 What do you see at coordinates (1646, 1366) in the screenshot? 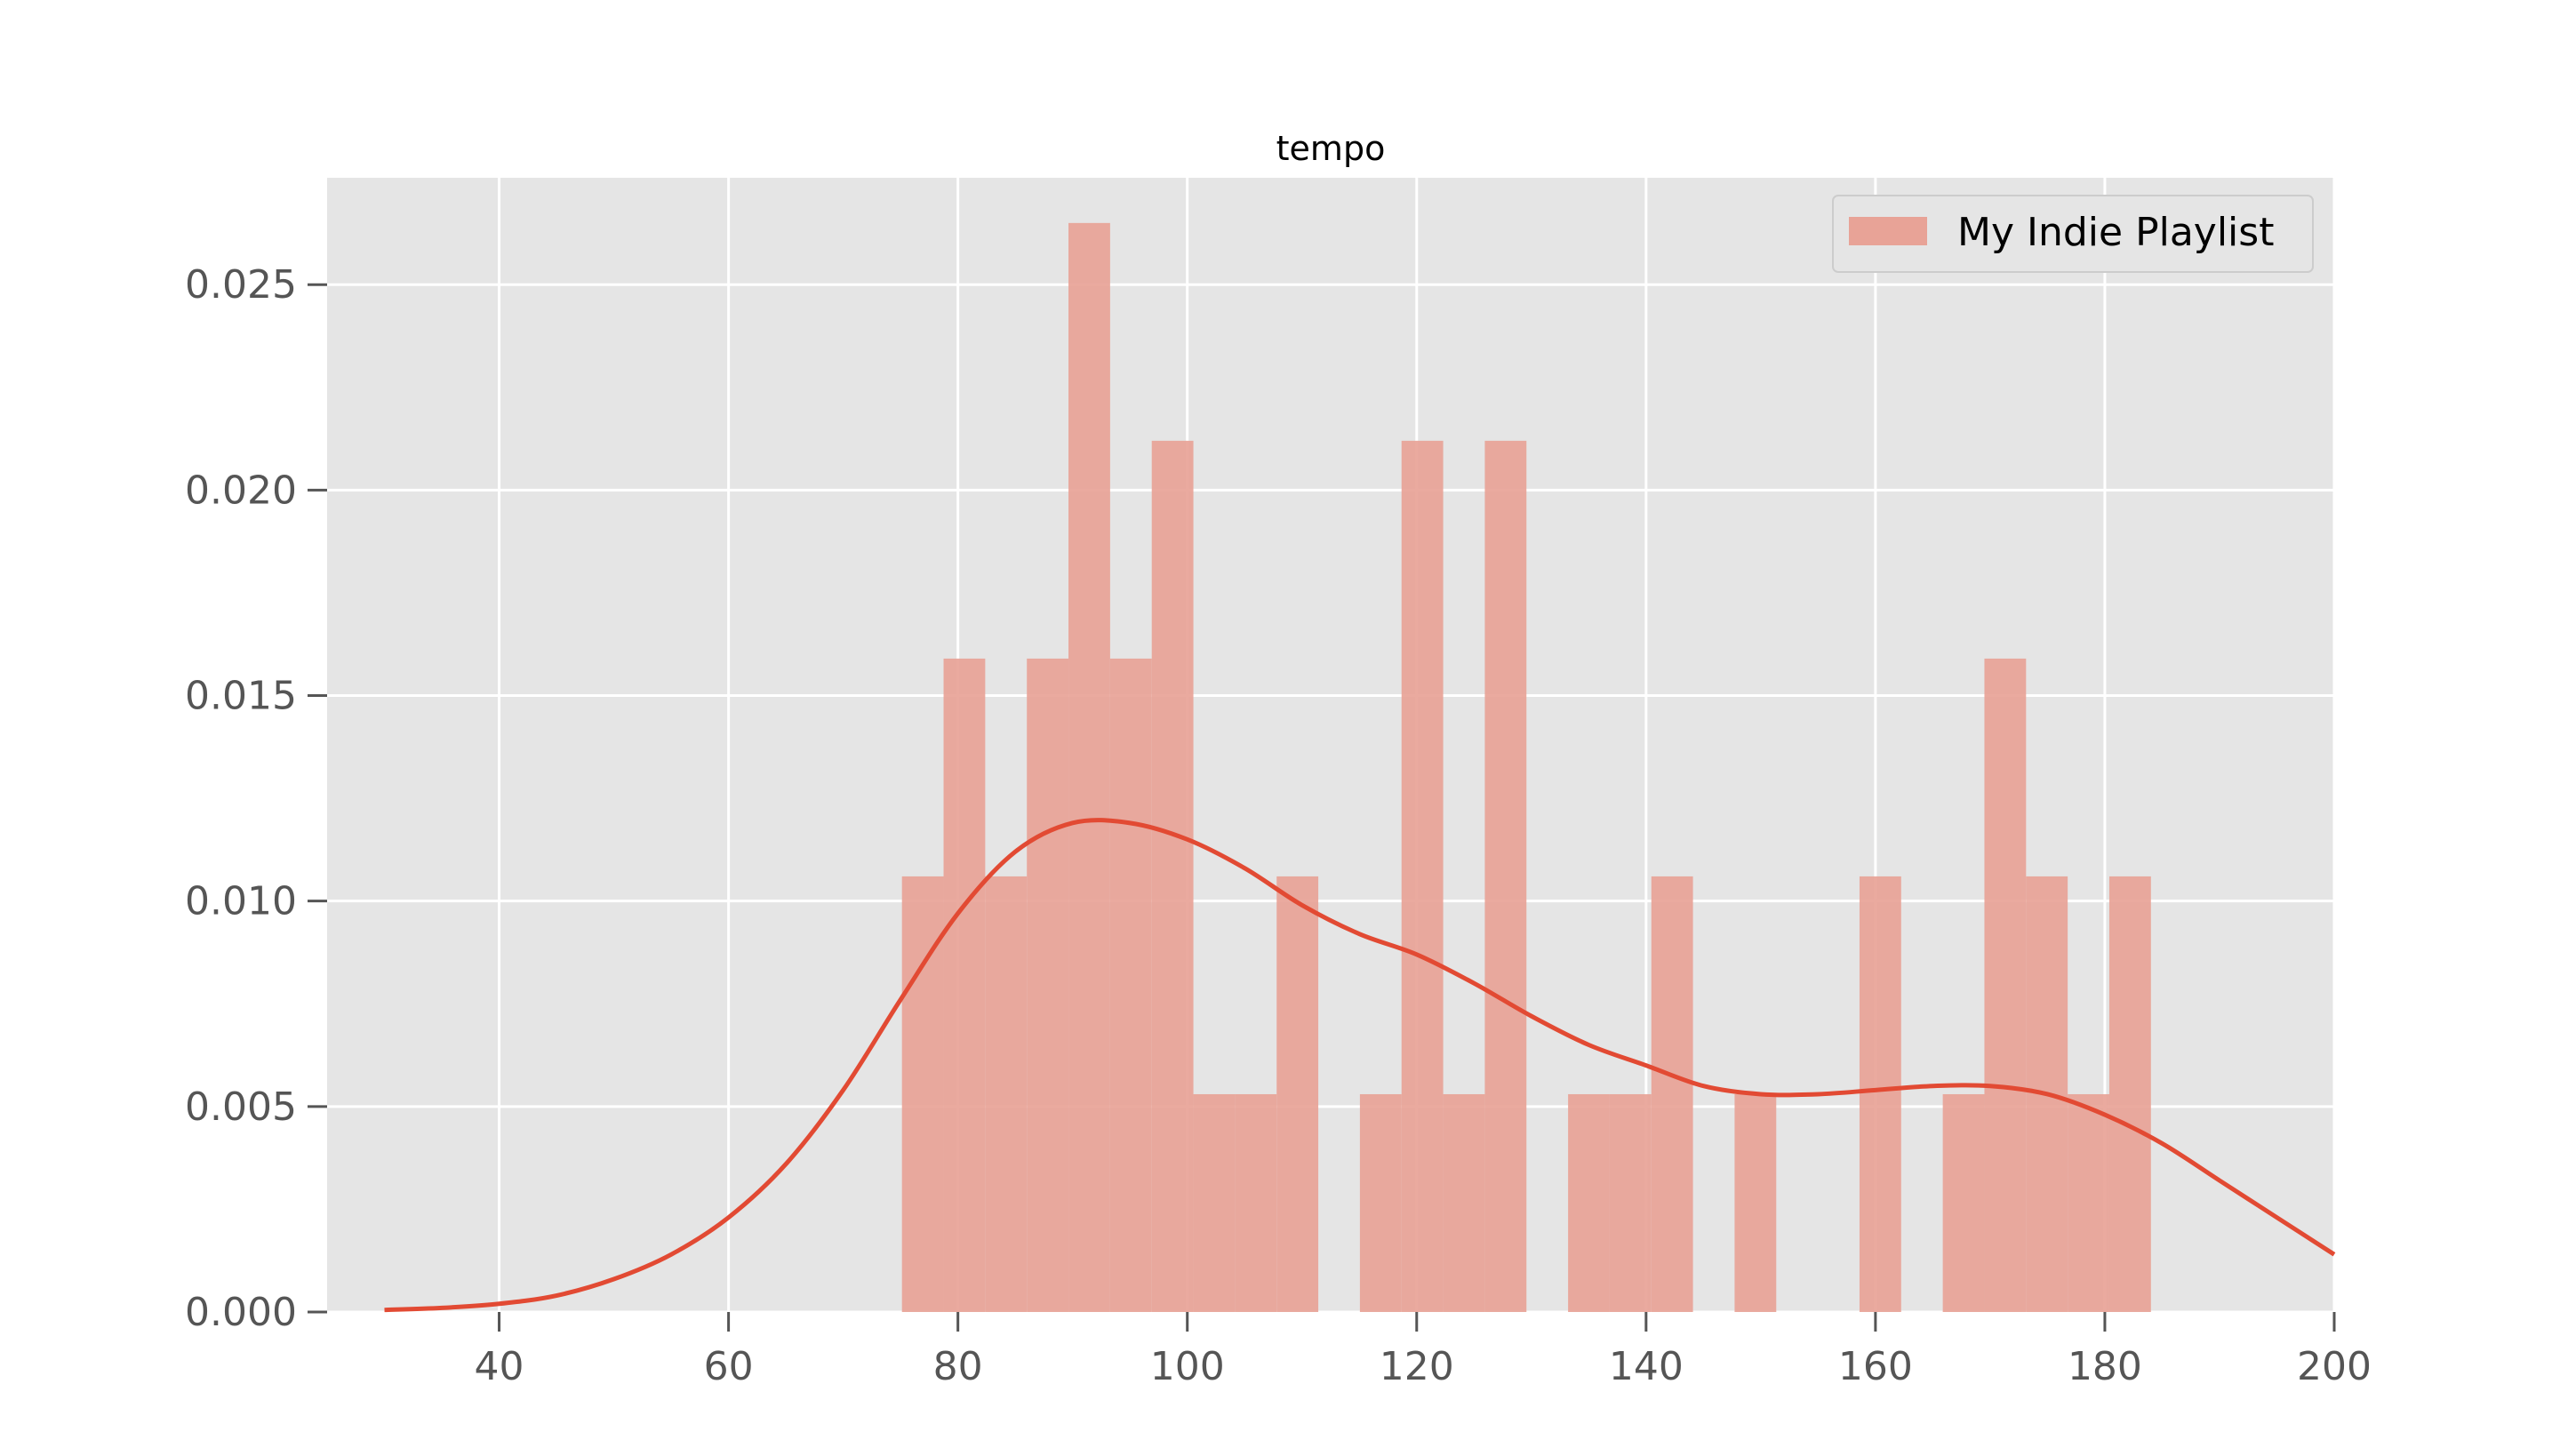
I see `x-tick-label: 140` at bounding box center [1646, 1366].